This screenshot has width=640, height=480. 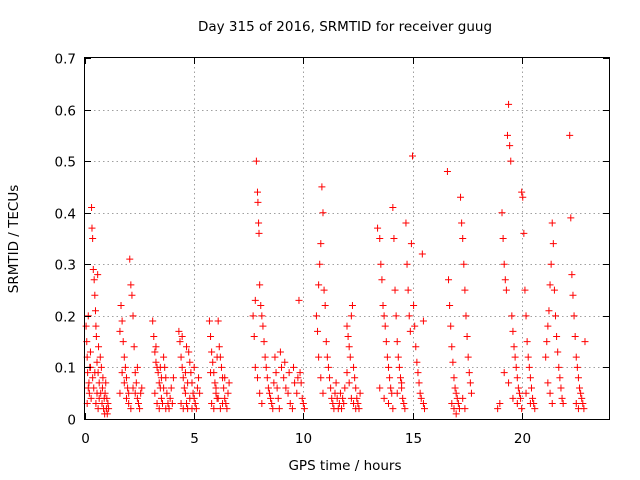 I want to click on x-tick-label: 20, so click(x=522, y=439).